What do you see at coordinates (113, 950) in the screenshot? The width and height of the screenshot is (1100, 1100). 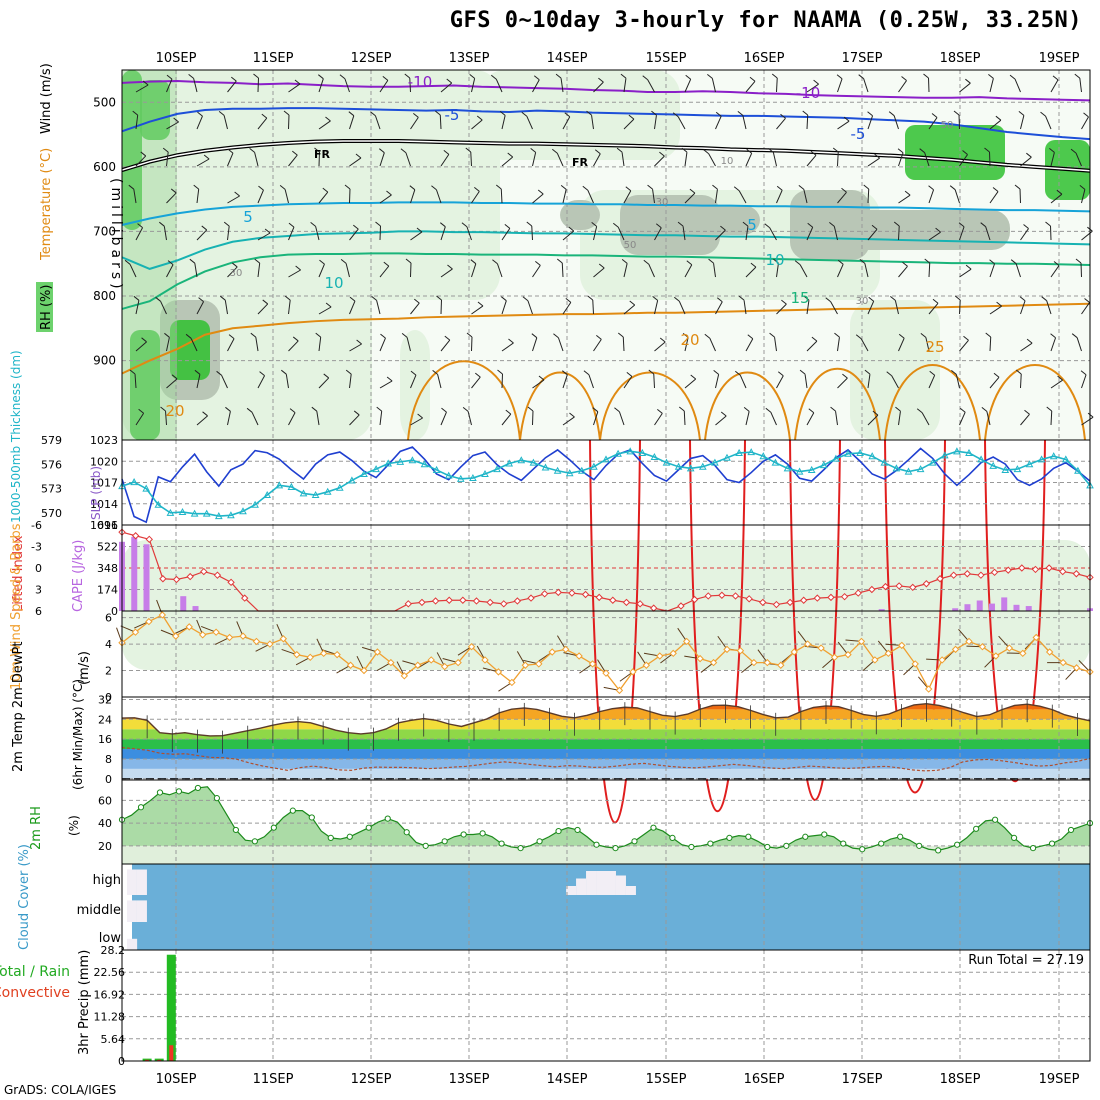 I see `precip-tick: 28.2` at bounding box center [113, 950].